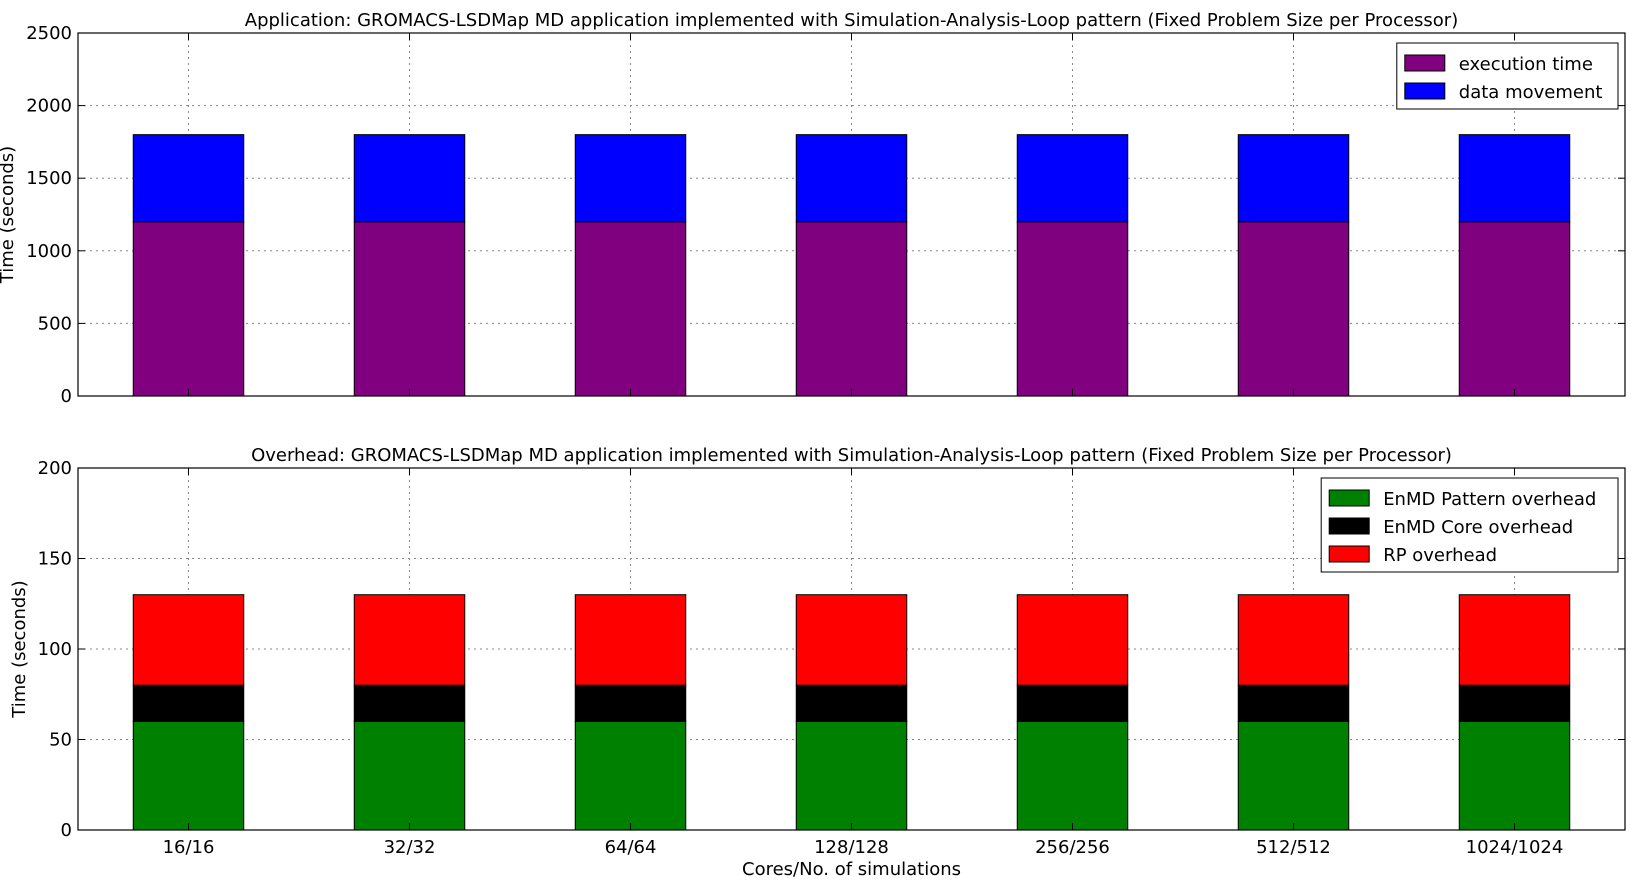 The width and height of the screenshot is (1648, 887). I want to click on y-tick-label: 500, so click(55, 323).